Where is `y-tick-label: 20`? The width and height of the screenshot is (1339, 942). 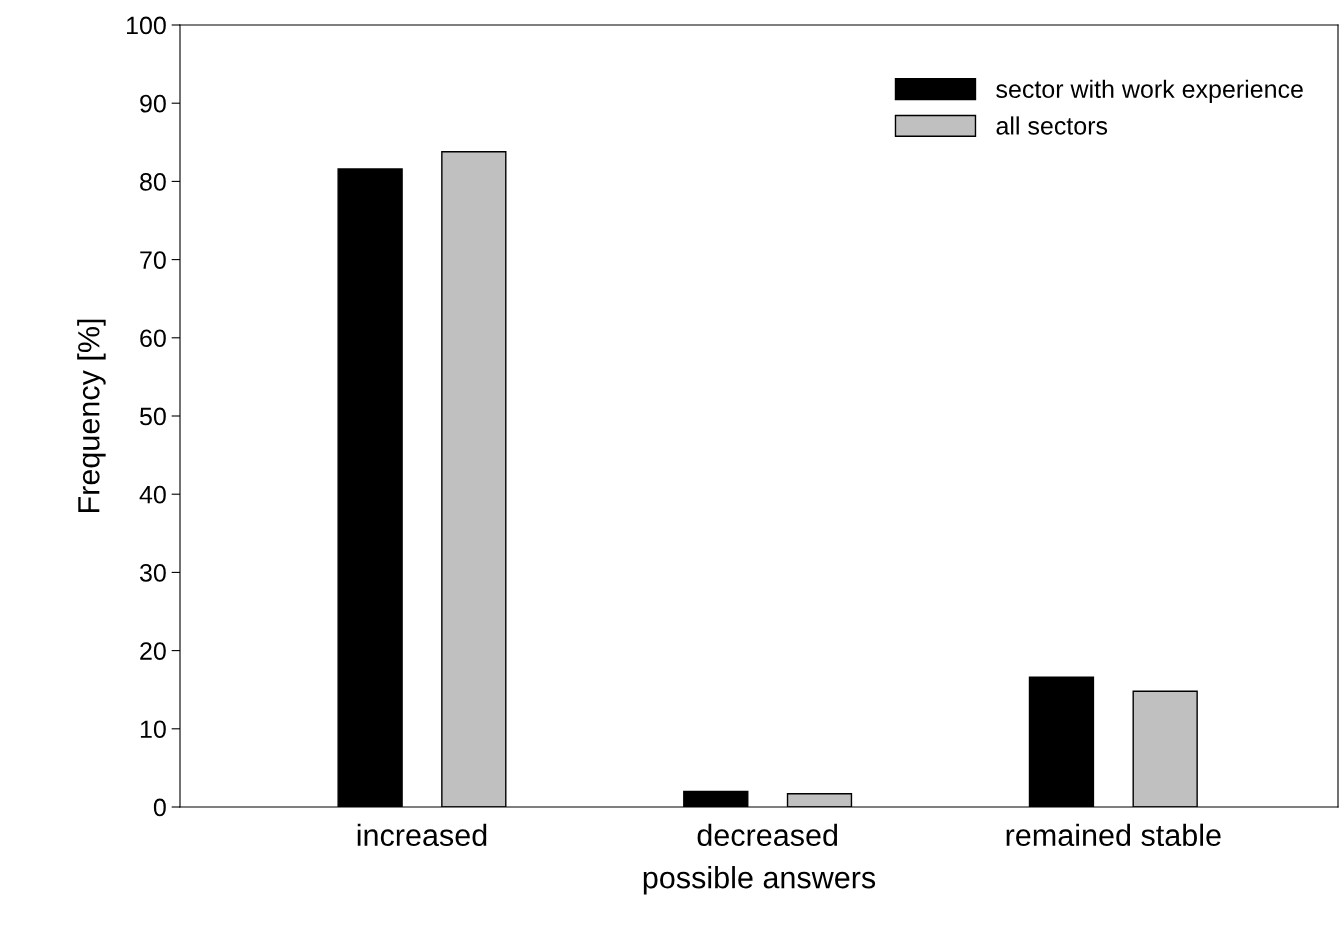 y-tick-label: 20 is located at coordinates (153, 651).